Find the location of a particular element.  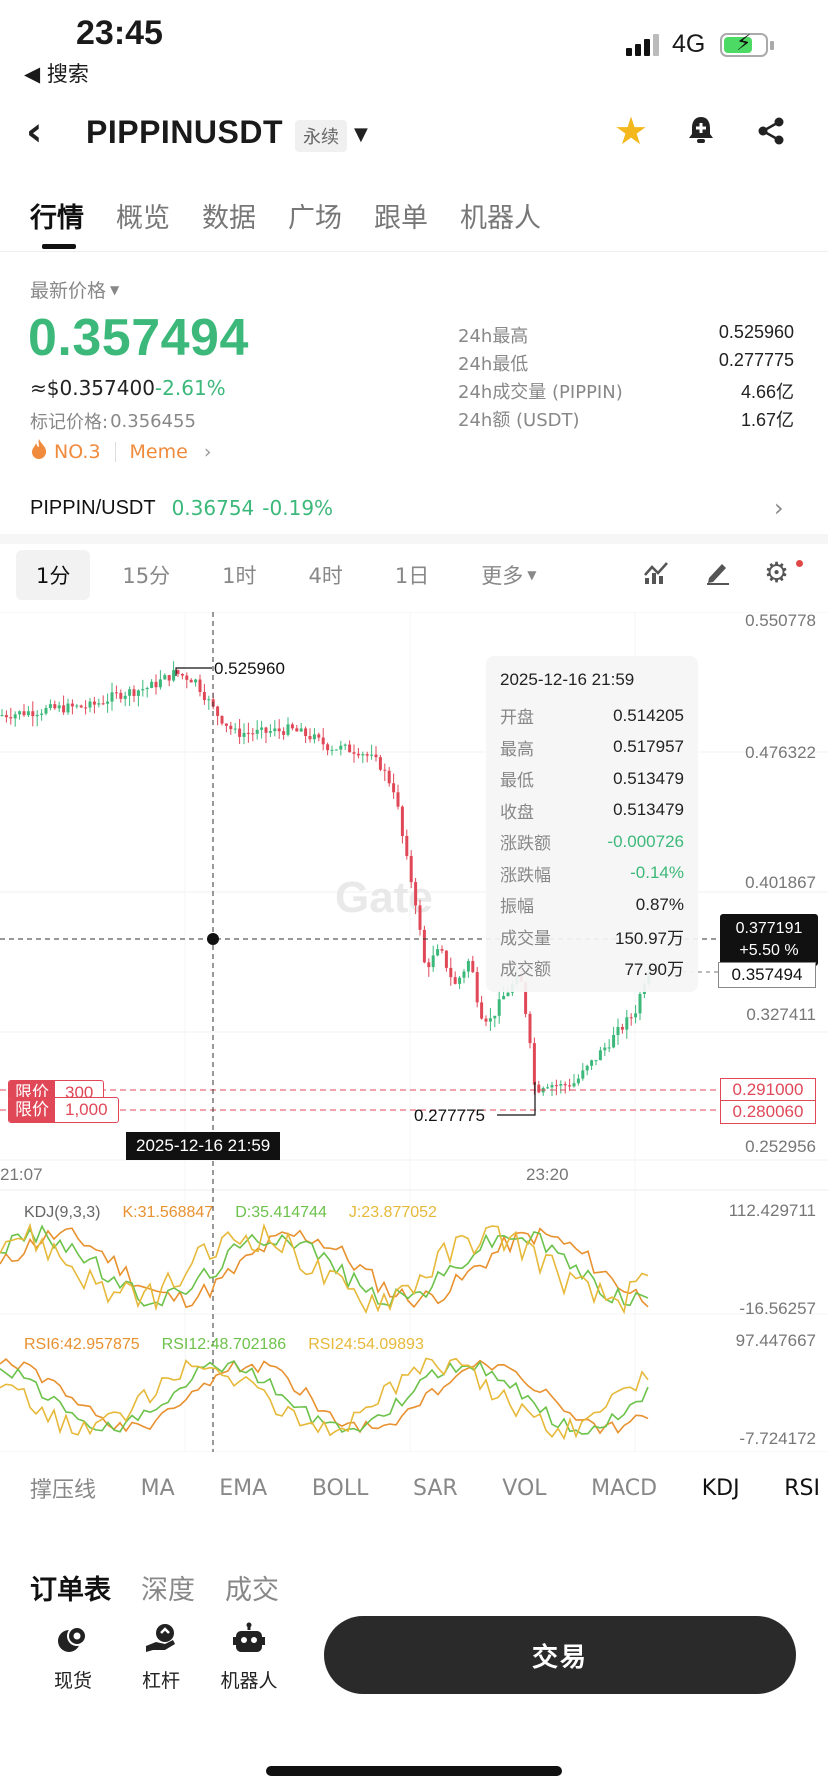

chart-settings-gear-icon: ⚙ is located at coordinates (777, 572).